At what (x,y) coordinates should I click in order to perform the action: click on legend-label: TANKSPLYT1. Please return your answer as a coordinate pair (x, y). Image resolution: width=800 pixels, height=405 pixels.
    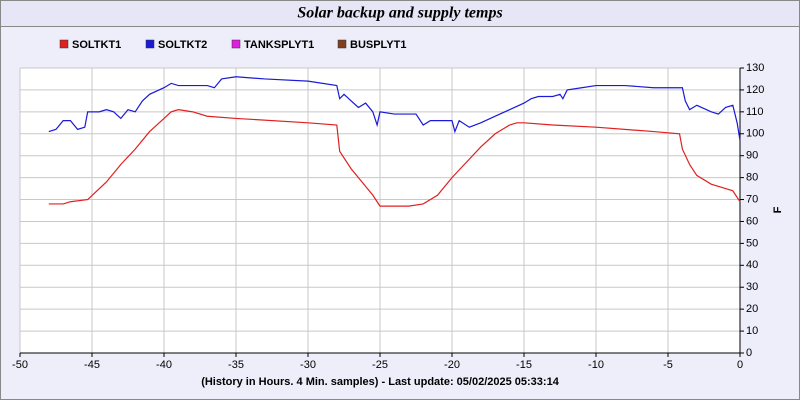
    Looking at the image, I should click on (279, 45).